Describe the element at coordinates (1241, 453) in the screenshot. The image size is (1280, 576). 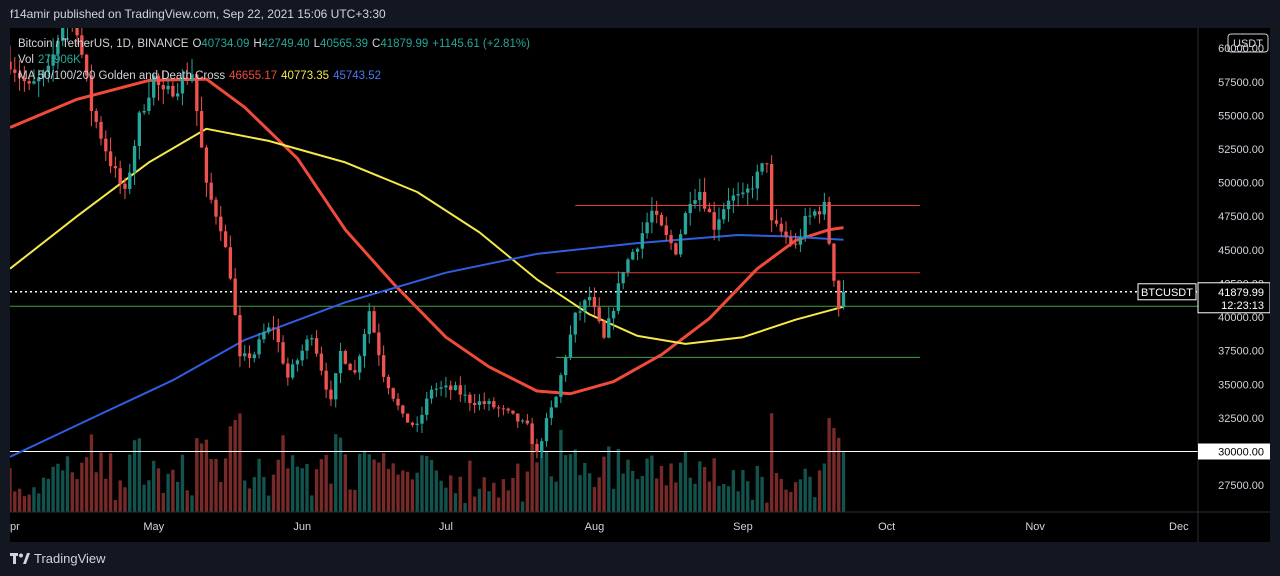
I see `level-30000-label: 30000.00` at that location.